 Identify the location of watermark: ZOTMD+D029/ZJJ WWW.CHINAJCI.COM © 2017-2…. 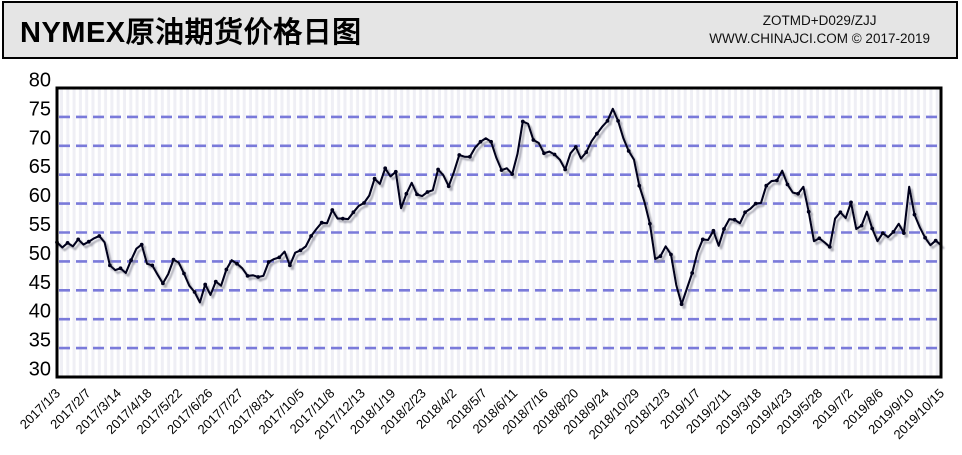
(819, 30).